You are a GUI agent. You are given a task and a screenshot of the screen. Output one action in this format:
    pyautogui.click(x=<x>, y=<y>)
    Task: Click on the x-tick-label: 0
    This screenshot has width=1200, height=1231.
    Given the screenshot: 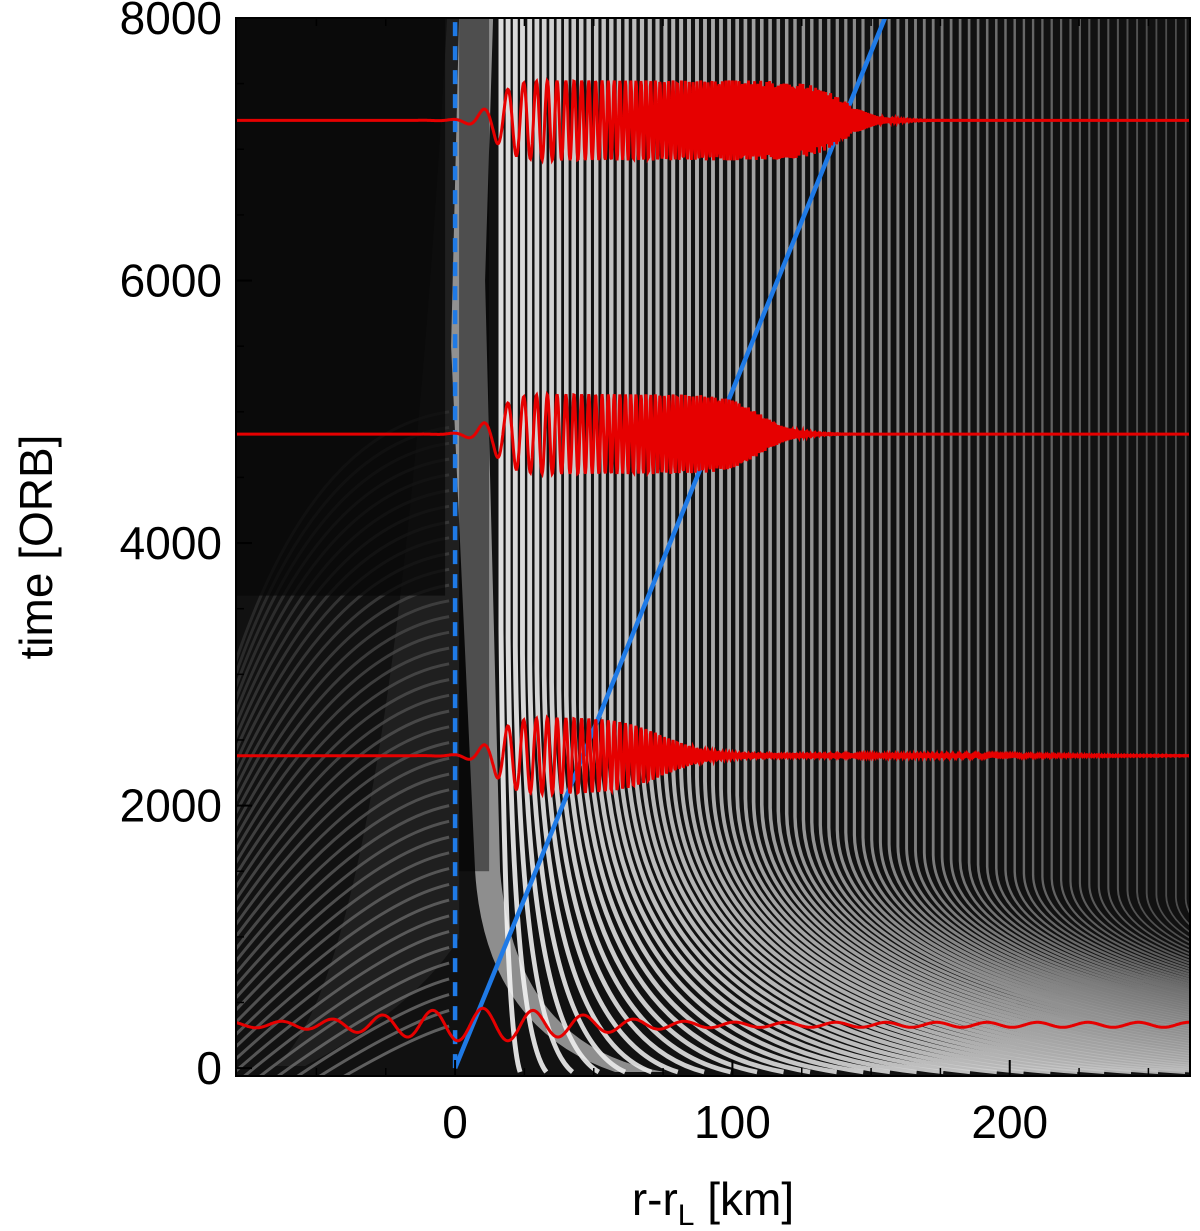 What is the action you would take?
    pyautogui.click(x=455, y=1122)
    